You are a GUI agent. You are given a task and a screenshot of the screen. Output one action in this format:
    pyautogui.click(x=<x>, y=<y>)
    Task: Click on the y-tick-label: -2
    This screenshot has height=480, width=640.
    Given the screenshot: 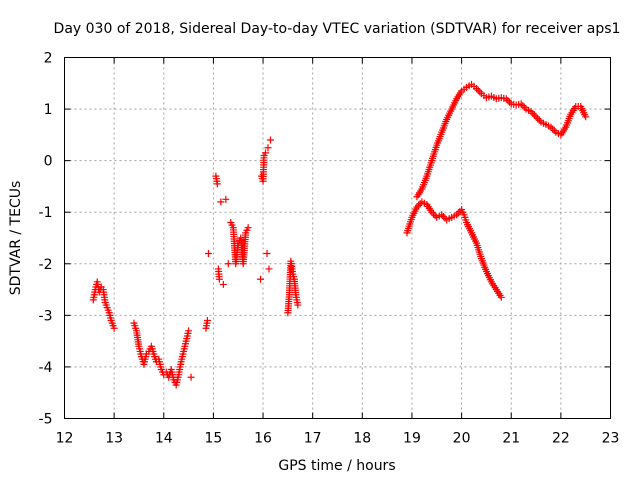 What is the action you would take?
    pyautogui.click(x=46, y=265)
    